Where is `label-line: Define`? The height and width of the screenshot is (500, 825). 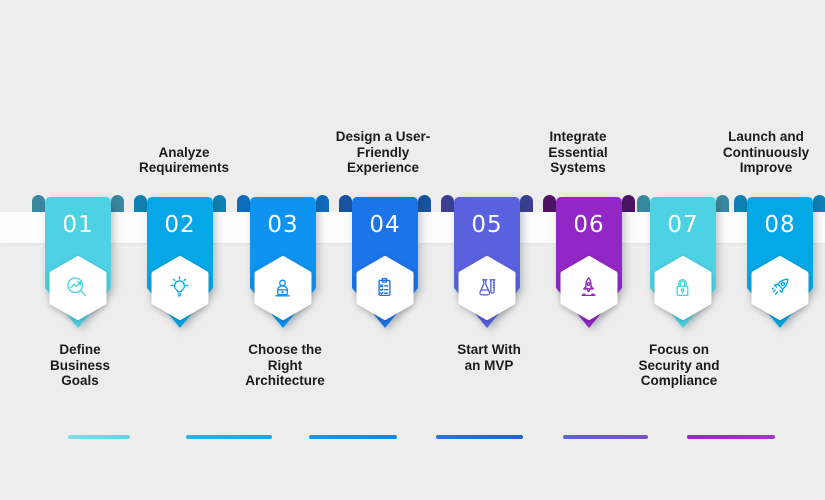
label-line: Define is located at coordinates (80, 349).